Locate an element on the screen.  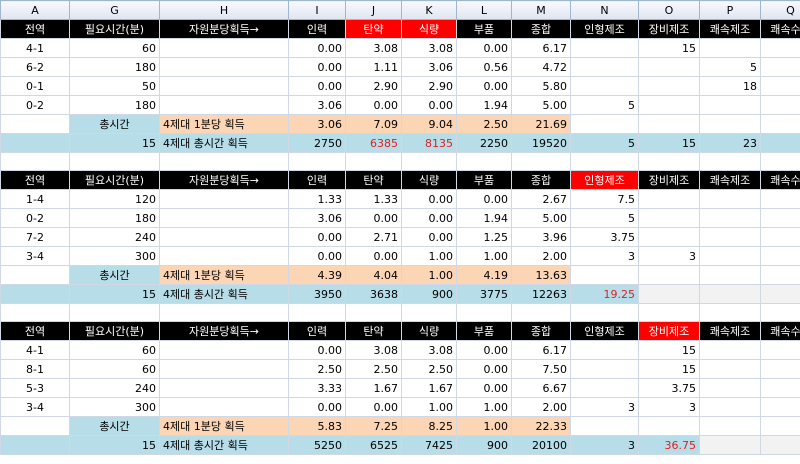
cell: 4.39 is located at coordinates (317, 275).